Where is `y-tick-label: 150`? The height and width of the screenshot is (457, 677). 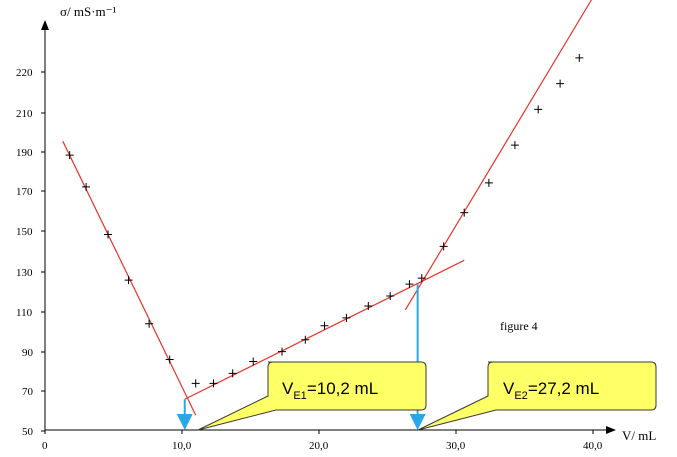 y-tick-label: 150 is located at coordinates (24, 232).